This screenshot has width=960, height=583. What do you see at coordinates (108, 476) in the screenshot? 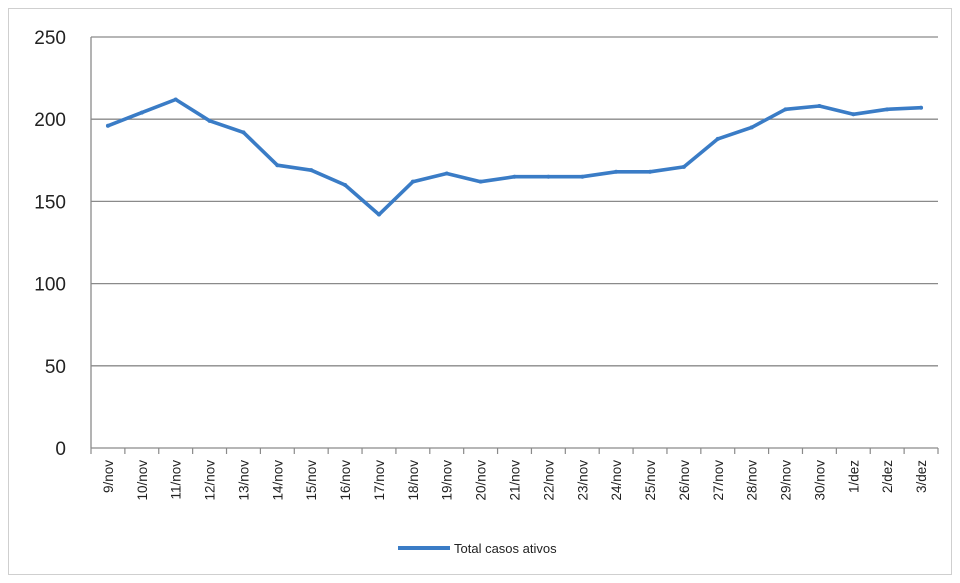
I see `x-tick-label: 9/nov` at bounding box center [108, 476].